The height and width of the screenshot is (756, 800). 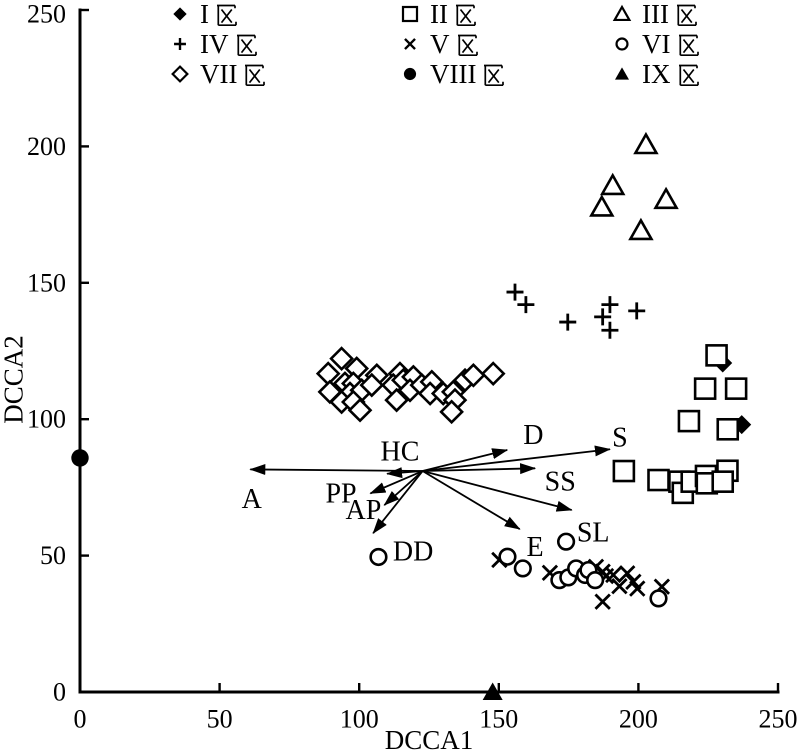 I want to click on arrow-dd, so click(x=398, y=502).